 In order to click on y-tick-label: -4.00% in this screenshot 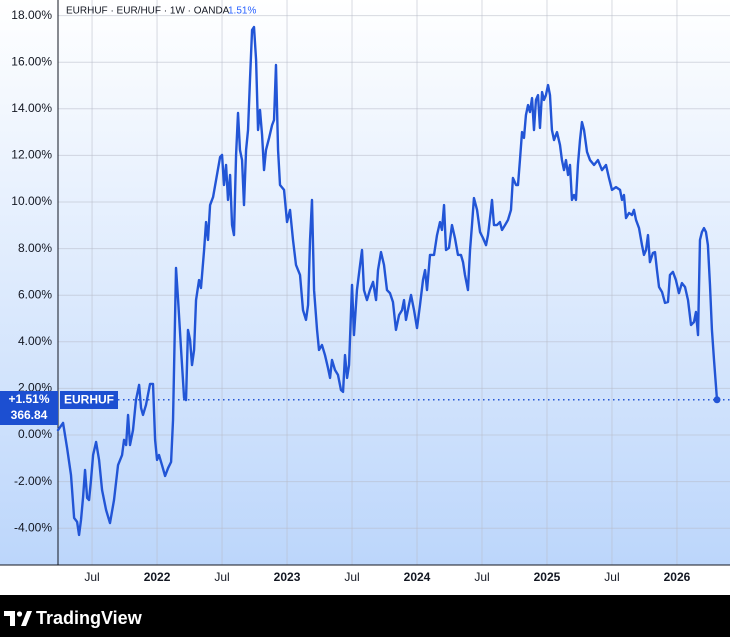, I will do `click(33, 527)`.